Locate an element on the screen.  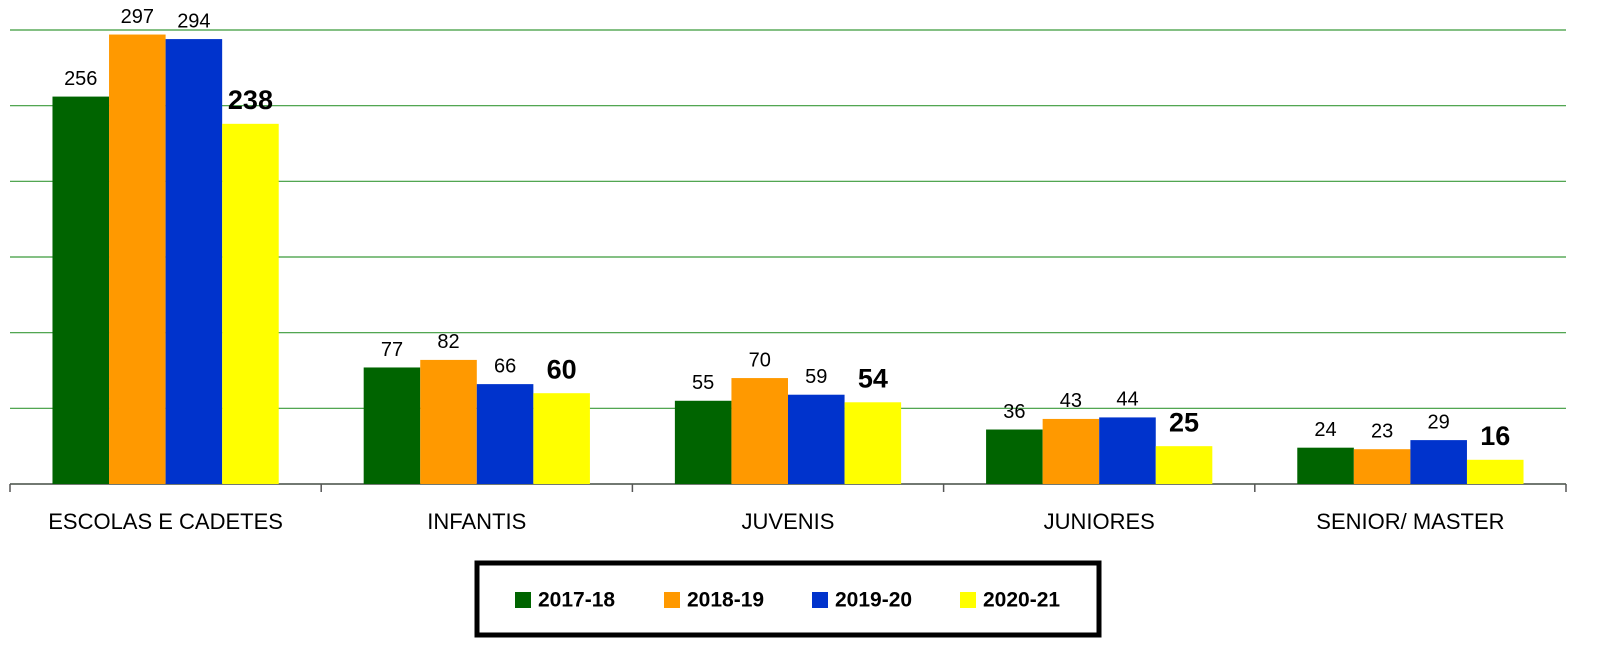
data-label: 60 is located at coordinates (562, 369).